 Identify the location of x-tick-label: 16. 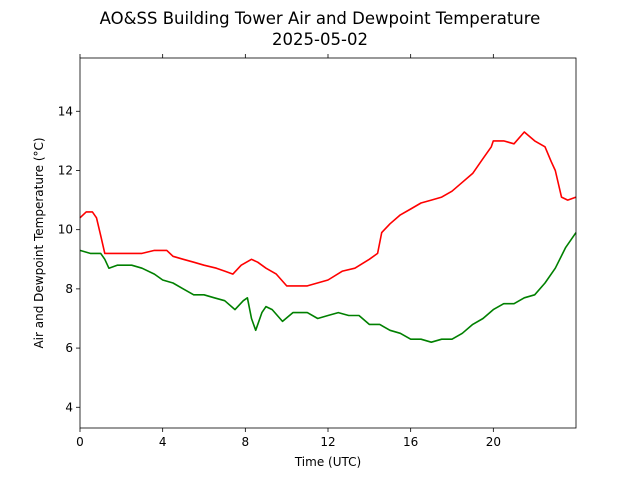
(410, 442).